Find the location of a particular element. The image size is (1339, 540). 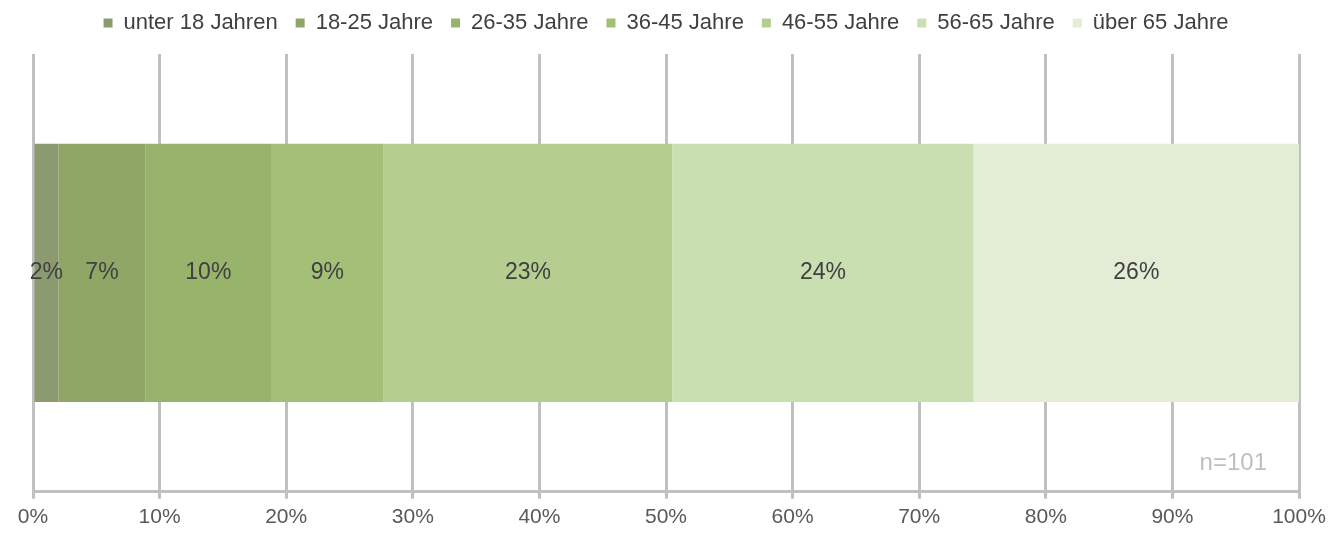

data-label: 10% is located at coordinates (208, 271).